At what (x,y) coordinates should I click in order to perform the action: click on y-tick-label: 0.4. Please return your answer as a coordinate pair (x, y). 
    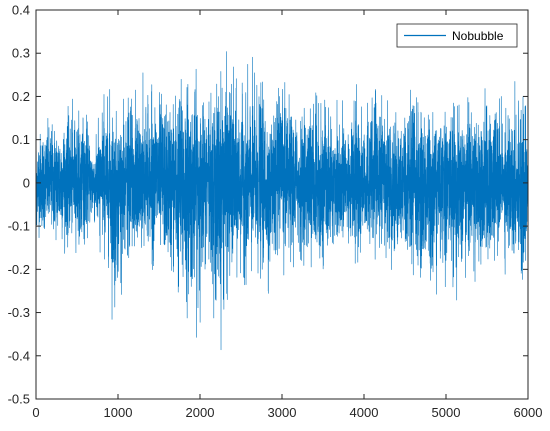
    Looking at the image, I should click on (21, 10).